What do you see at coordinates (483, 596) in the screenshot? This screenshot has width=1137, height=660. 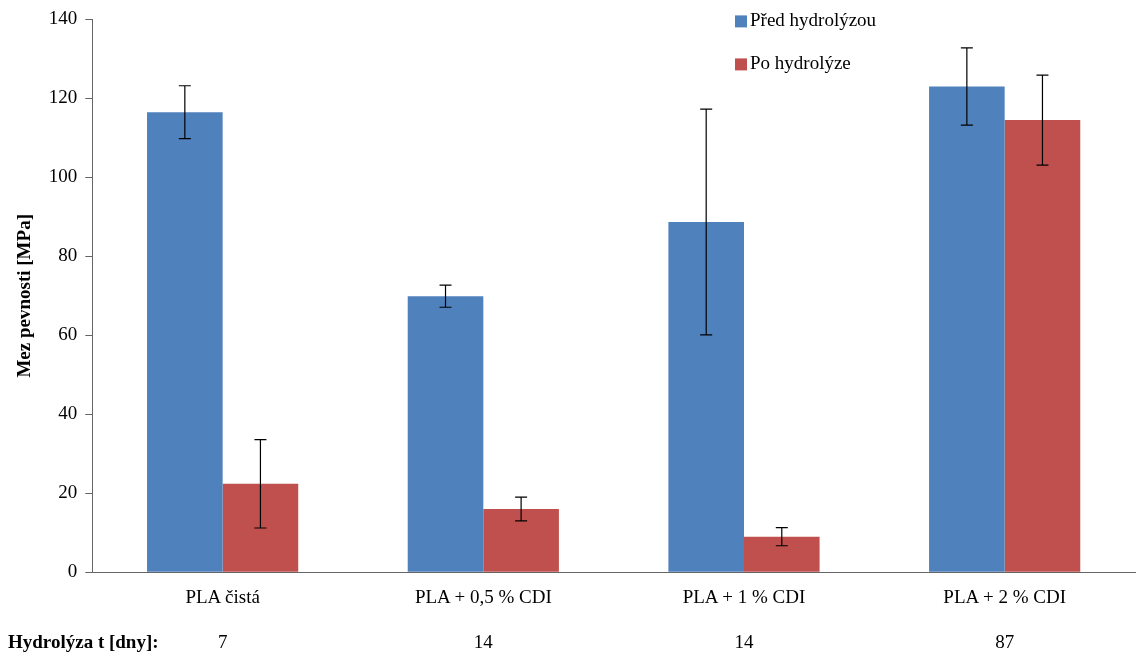 I see `x-tick-label: PLA + 0,5 % CDI` at bounding box center [483, 596].